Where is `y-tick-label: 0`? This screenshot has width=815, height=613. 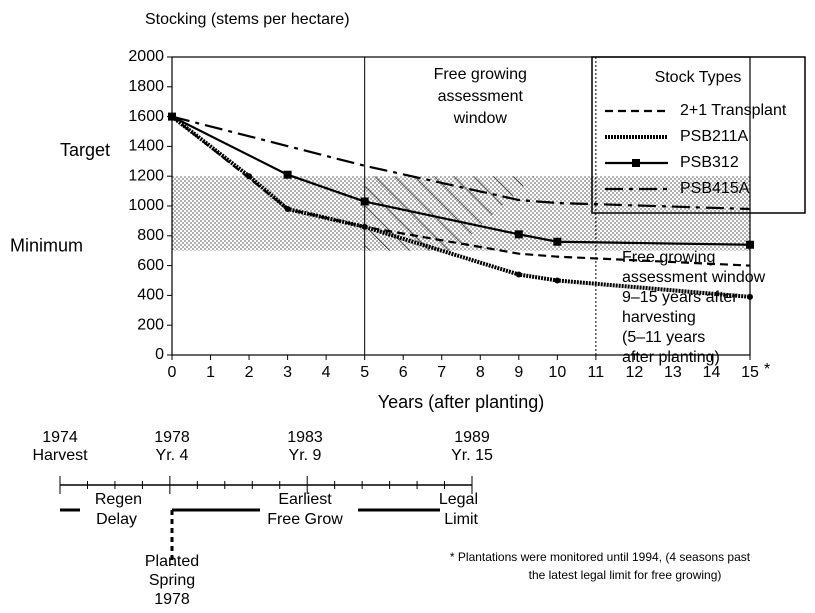
y-tick-label: 0 is located at coordinates (159, 354).